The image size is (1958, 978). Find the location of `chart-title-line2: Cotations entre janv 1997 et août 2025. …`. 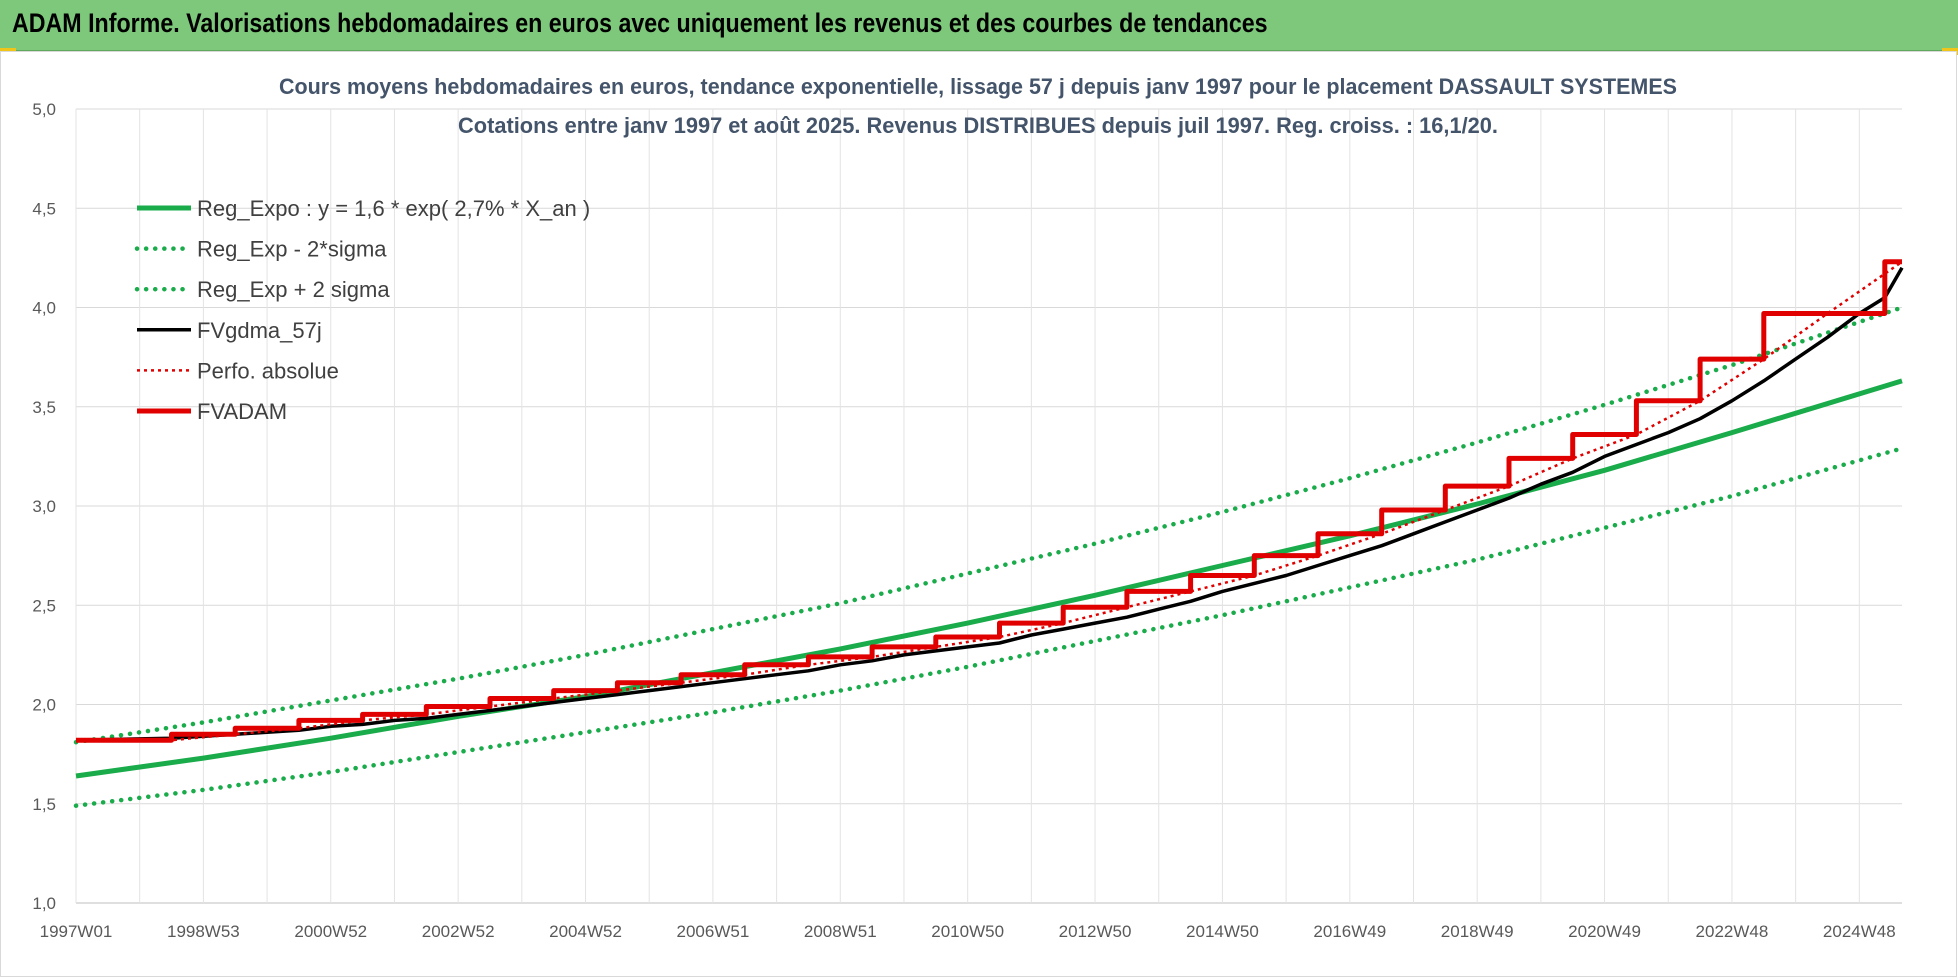

chart-title-line2: Cotations entre janv 1997 et août 2025. … is located at coordinates (978, 125).